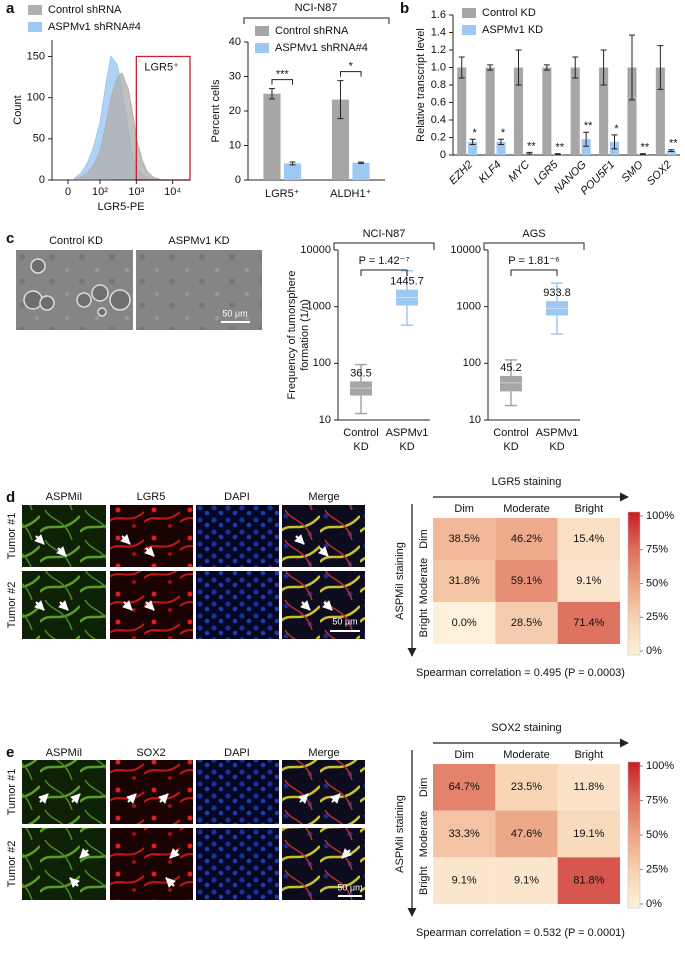 The height and width of the screenshot is (959, 685). Describe the element at coordinates (490, 172) in the screenshot. I see `x-tick-label: KLF4` at that location.